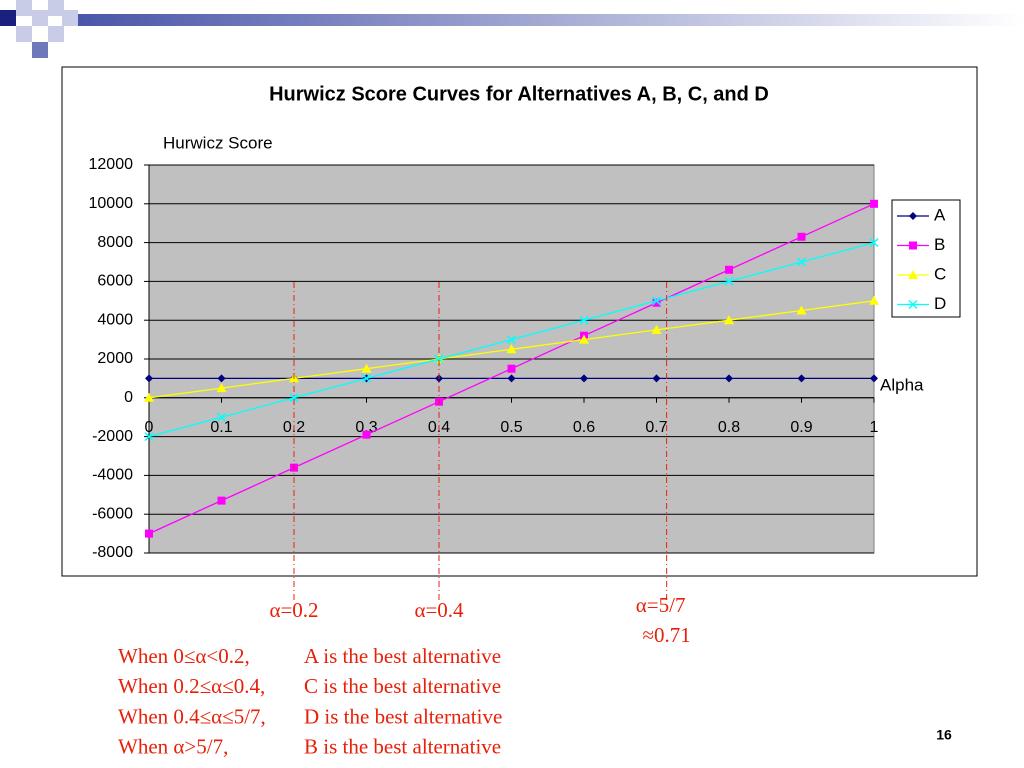  What do you see at coordinates (111, 203) in the screenshot?
I see `y-tick-label: 10000` at bounding box center [111, 203].